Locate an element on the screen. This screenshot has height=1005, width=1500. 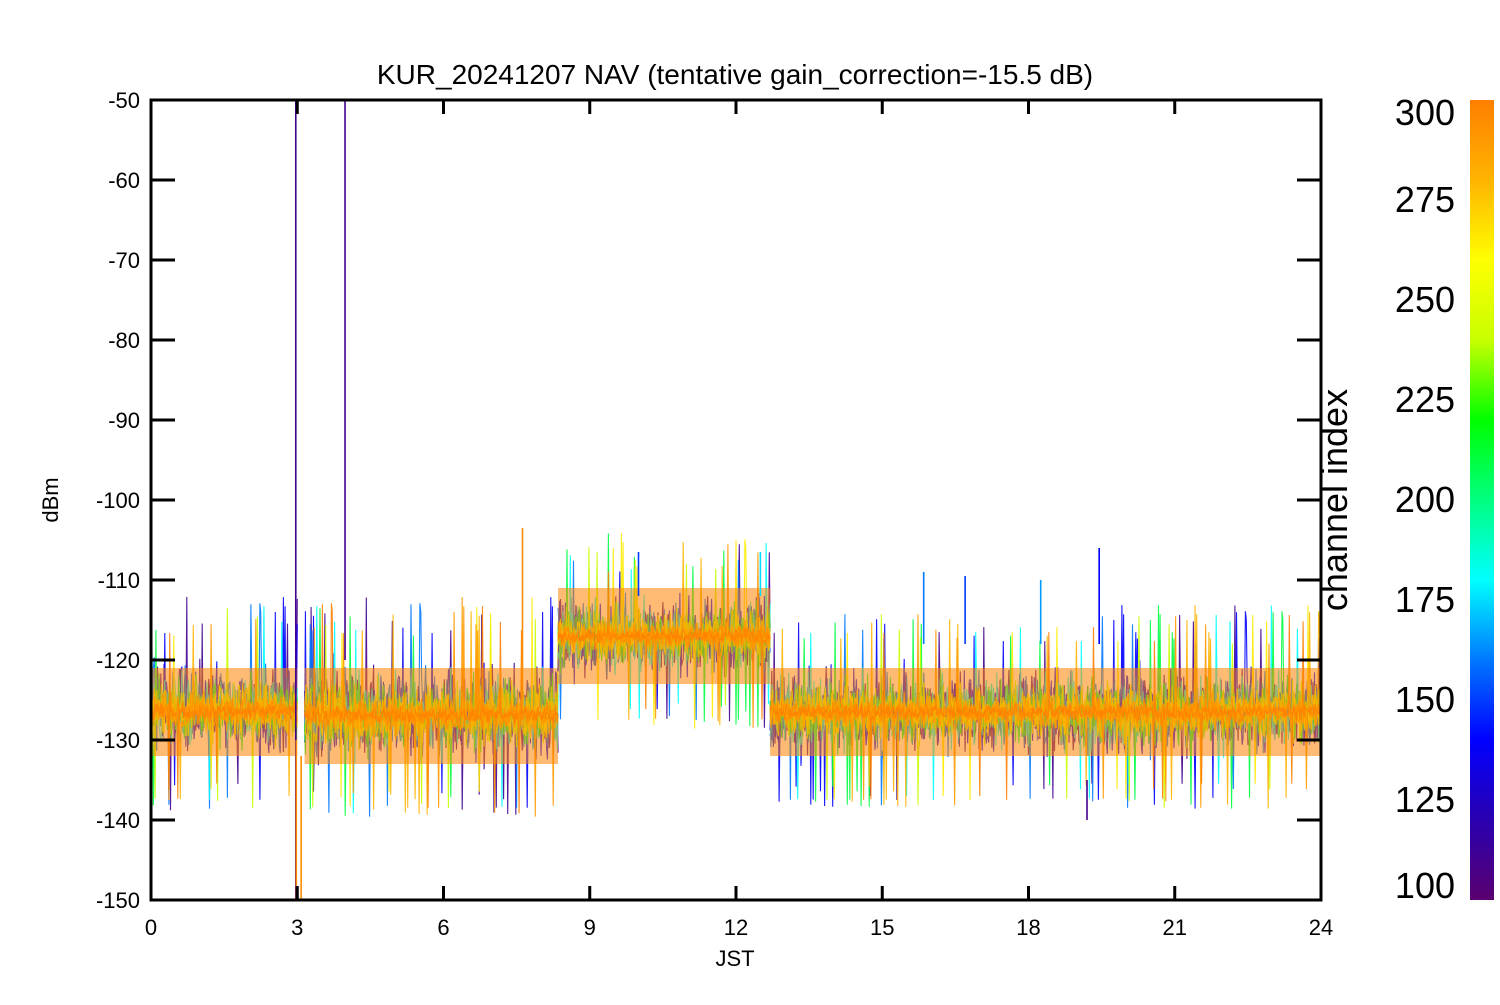
y-tick-label: -50 is located at coordinates (124, 100).